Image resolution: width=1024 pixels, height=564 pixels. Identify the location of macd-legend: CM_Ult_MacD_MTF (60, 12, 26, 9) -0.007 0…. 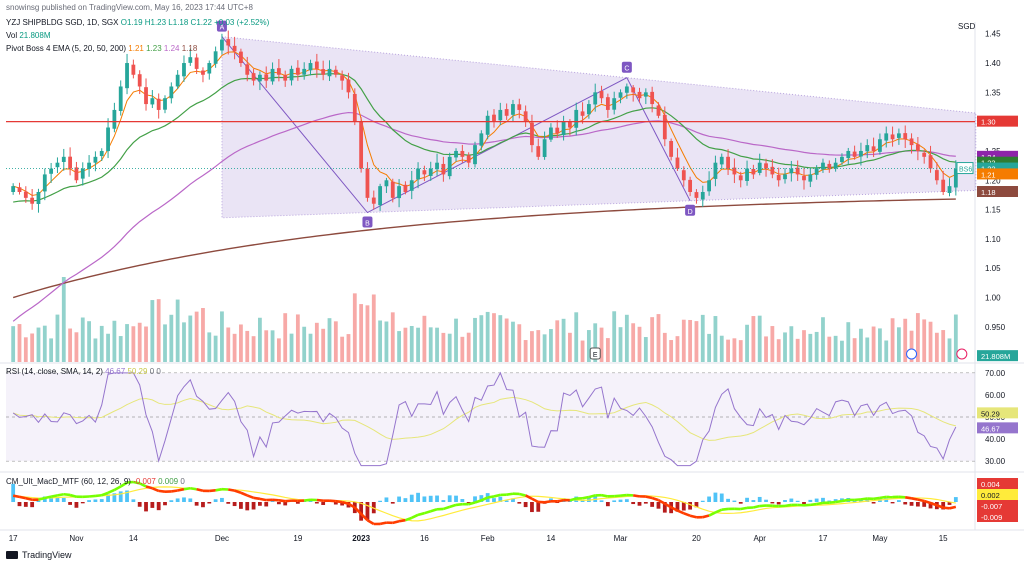
(95, 481).